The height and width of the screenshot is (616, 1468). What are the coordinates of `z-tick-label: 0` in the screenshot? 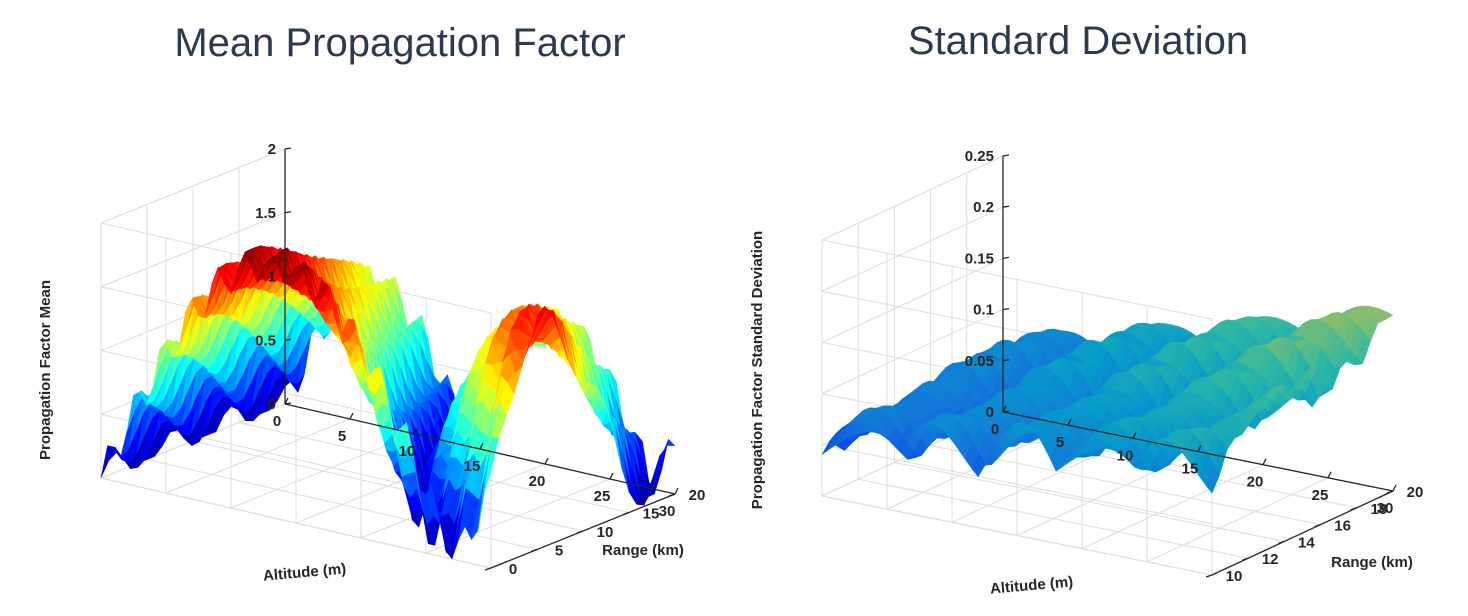 It's located at (990, 412).